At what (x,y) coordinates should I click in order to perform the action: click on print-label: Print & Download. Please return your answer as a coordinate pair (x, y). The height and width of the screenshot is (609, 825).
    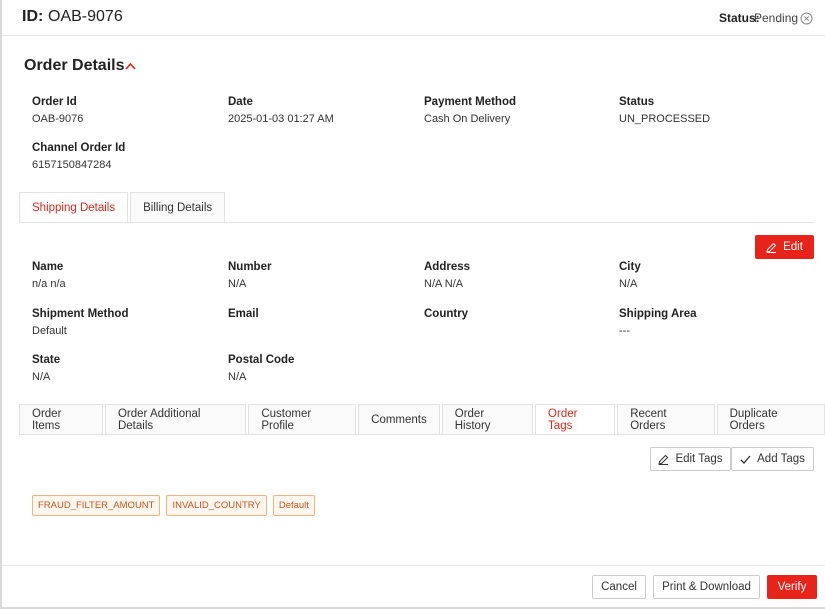
    Looking at the image, I should click on (706, 587).